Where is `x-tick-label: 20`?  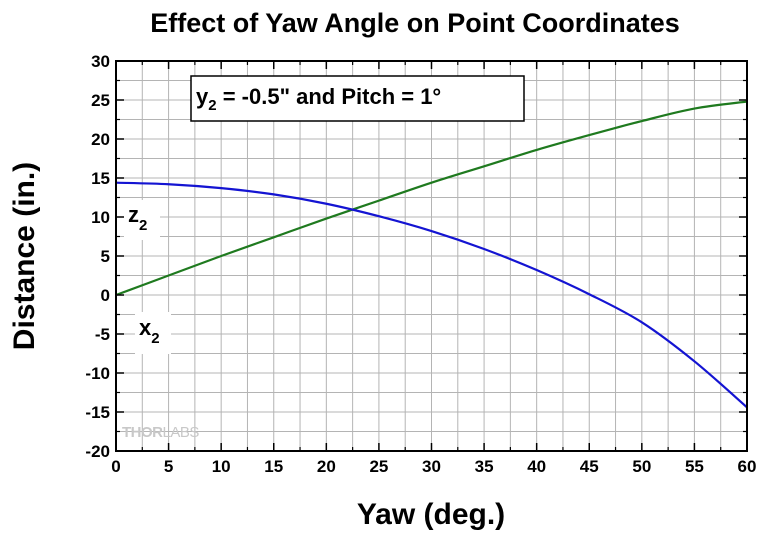
x-tick-label: 20 is located at coordinates (326, 466).